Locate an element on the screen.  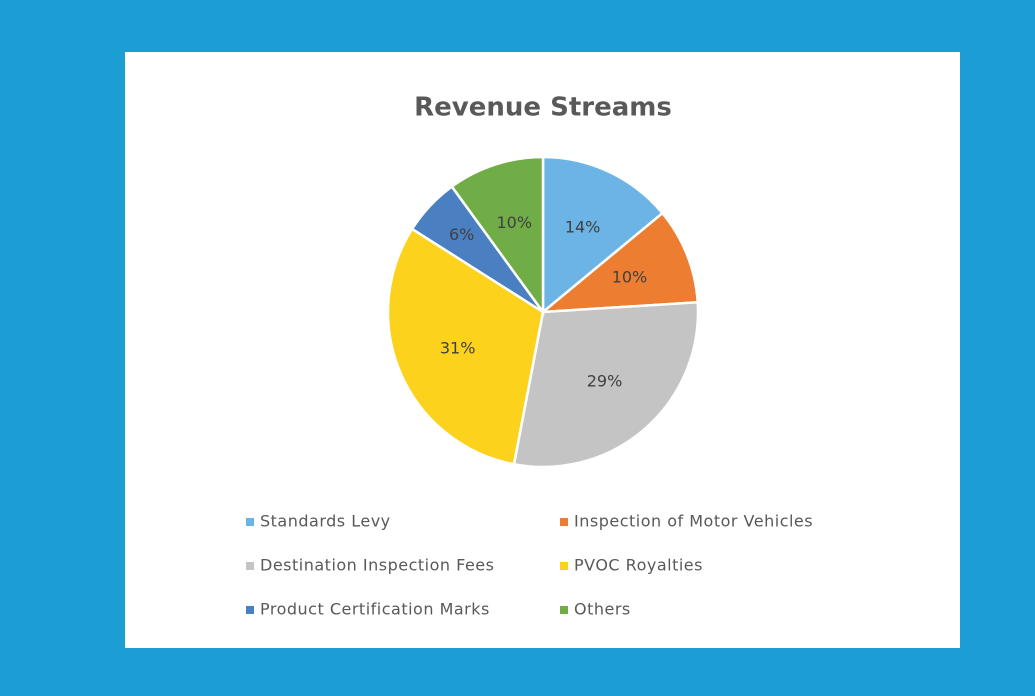
data-label: 31% is located at coordinates (458, 347).